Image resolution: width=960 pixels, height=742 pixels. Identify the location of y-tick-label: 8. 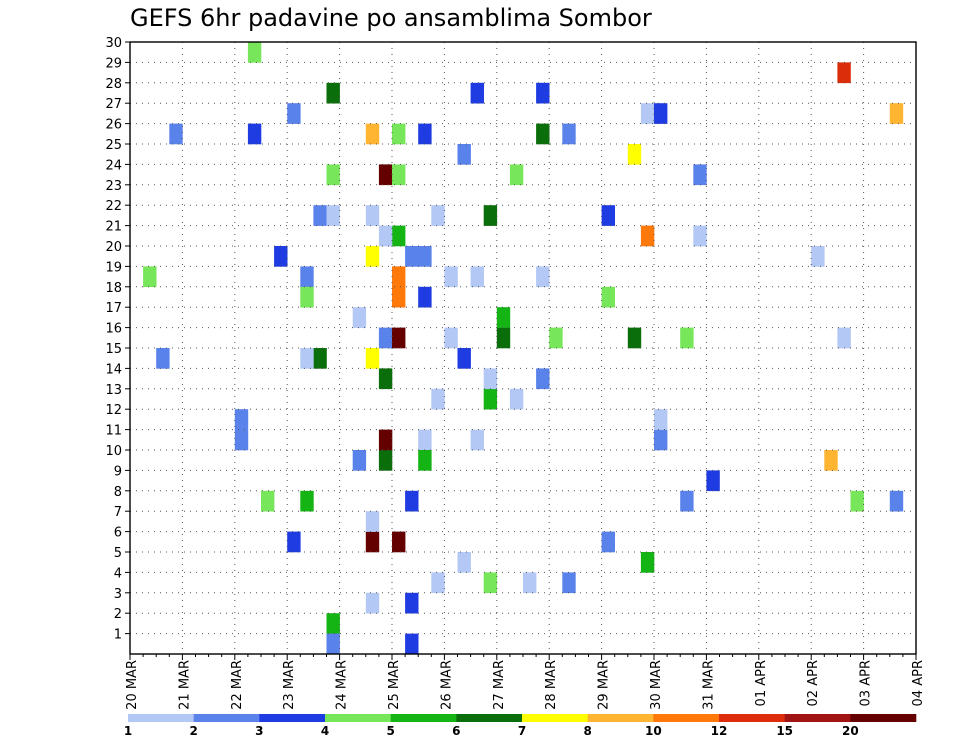
(118, 492).